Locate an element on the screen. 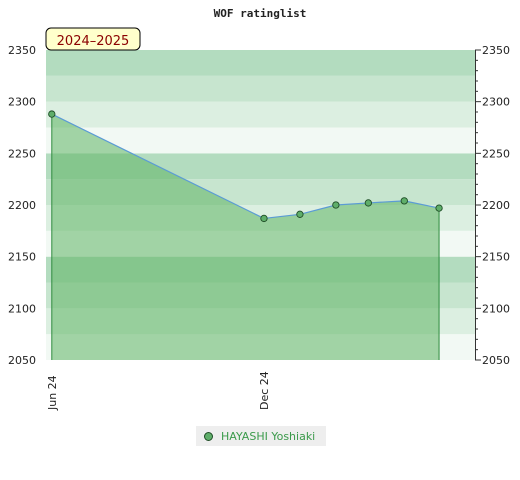  y-tick-label-right-2100: 2100 is located at coordinates (496, 308).